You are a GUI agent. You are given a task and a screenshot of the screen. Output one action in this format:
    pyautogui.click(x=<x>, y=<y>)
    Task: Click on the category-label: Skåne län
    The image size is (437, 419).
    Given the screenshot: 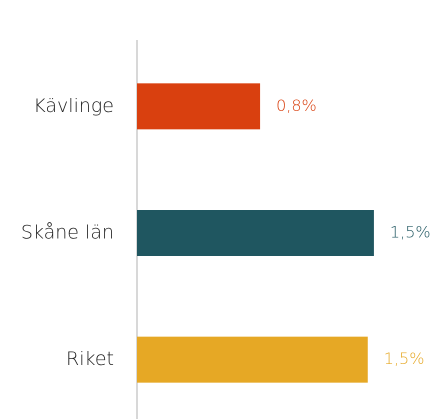 What is the action you would take?
    pyautogui.click(x=67, y=233)
    